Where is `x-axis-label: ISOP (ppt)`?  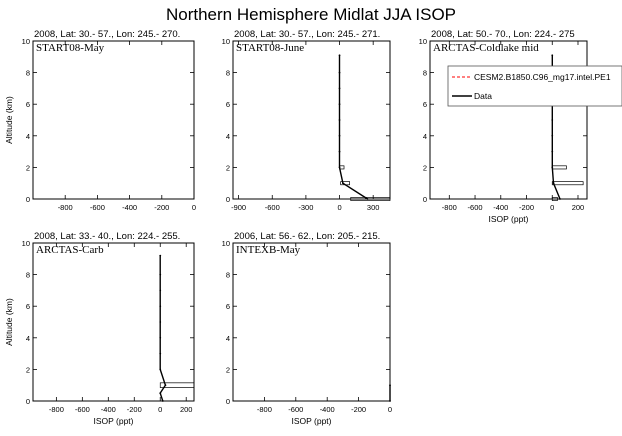 x-axis-label: ISOP (ppt) is located at coordinates (114, 421).